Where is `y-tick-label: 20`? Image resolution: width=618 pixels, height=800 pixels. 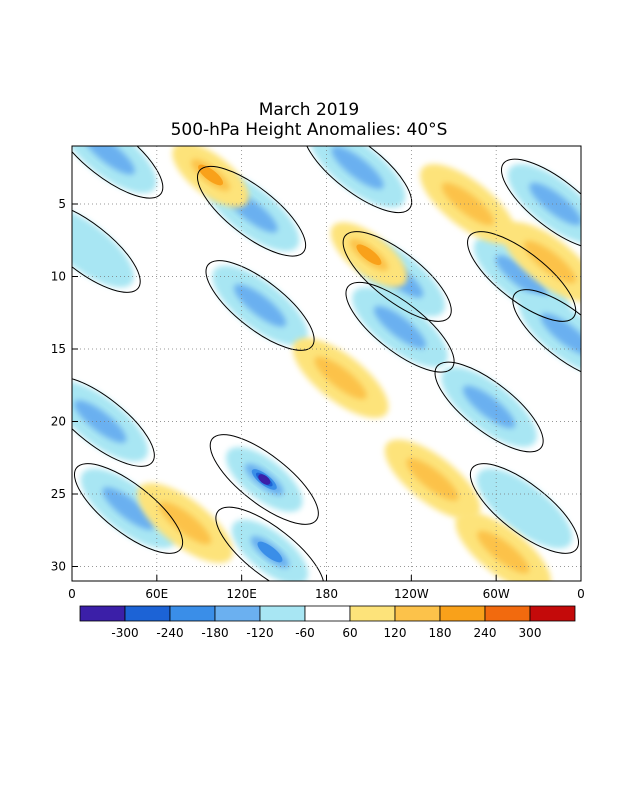
y-tick-label: 20 is located at coordinates (58, 422).